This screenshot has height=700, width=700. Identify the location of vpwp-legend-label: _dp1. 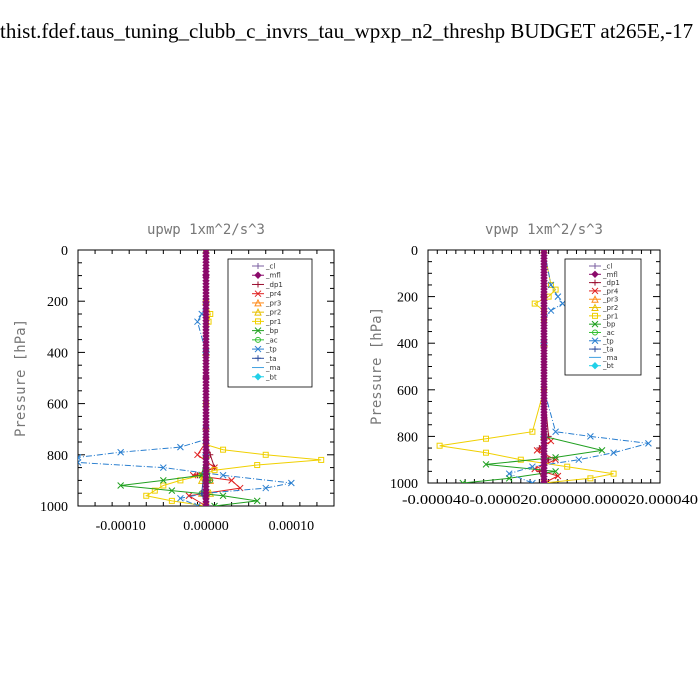
(611, 283).